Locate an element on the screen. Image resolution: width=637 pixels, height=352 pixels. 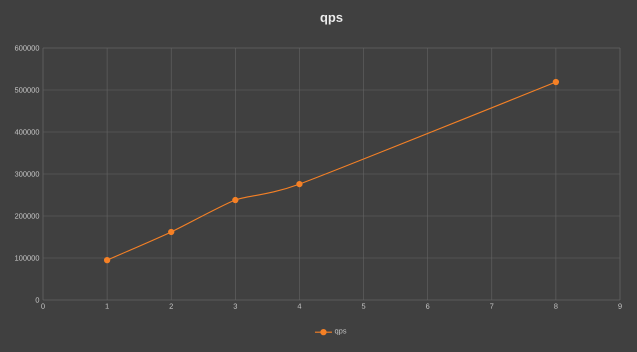
chart-title: qps is located at coordinates (331, 19).